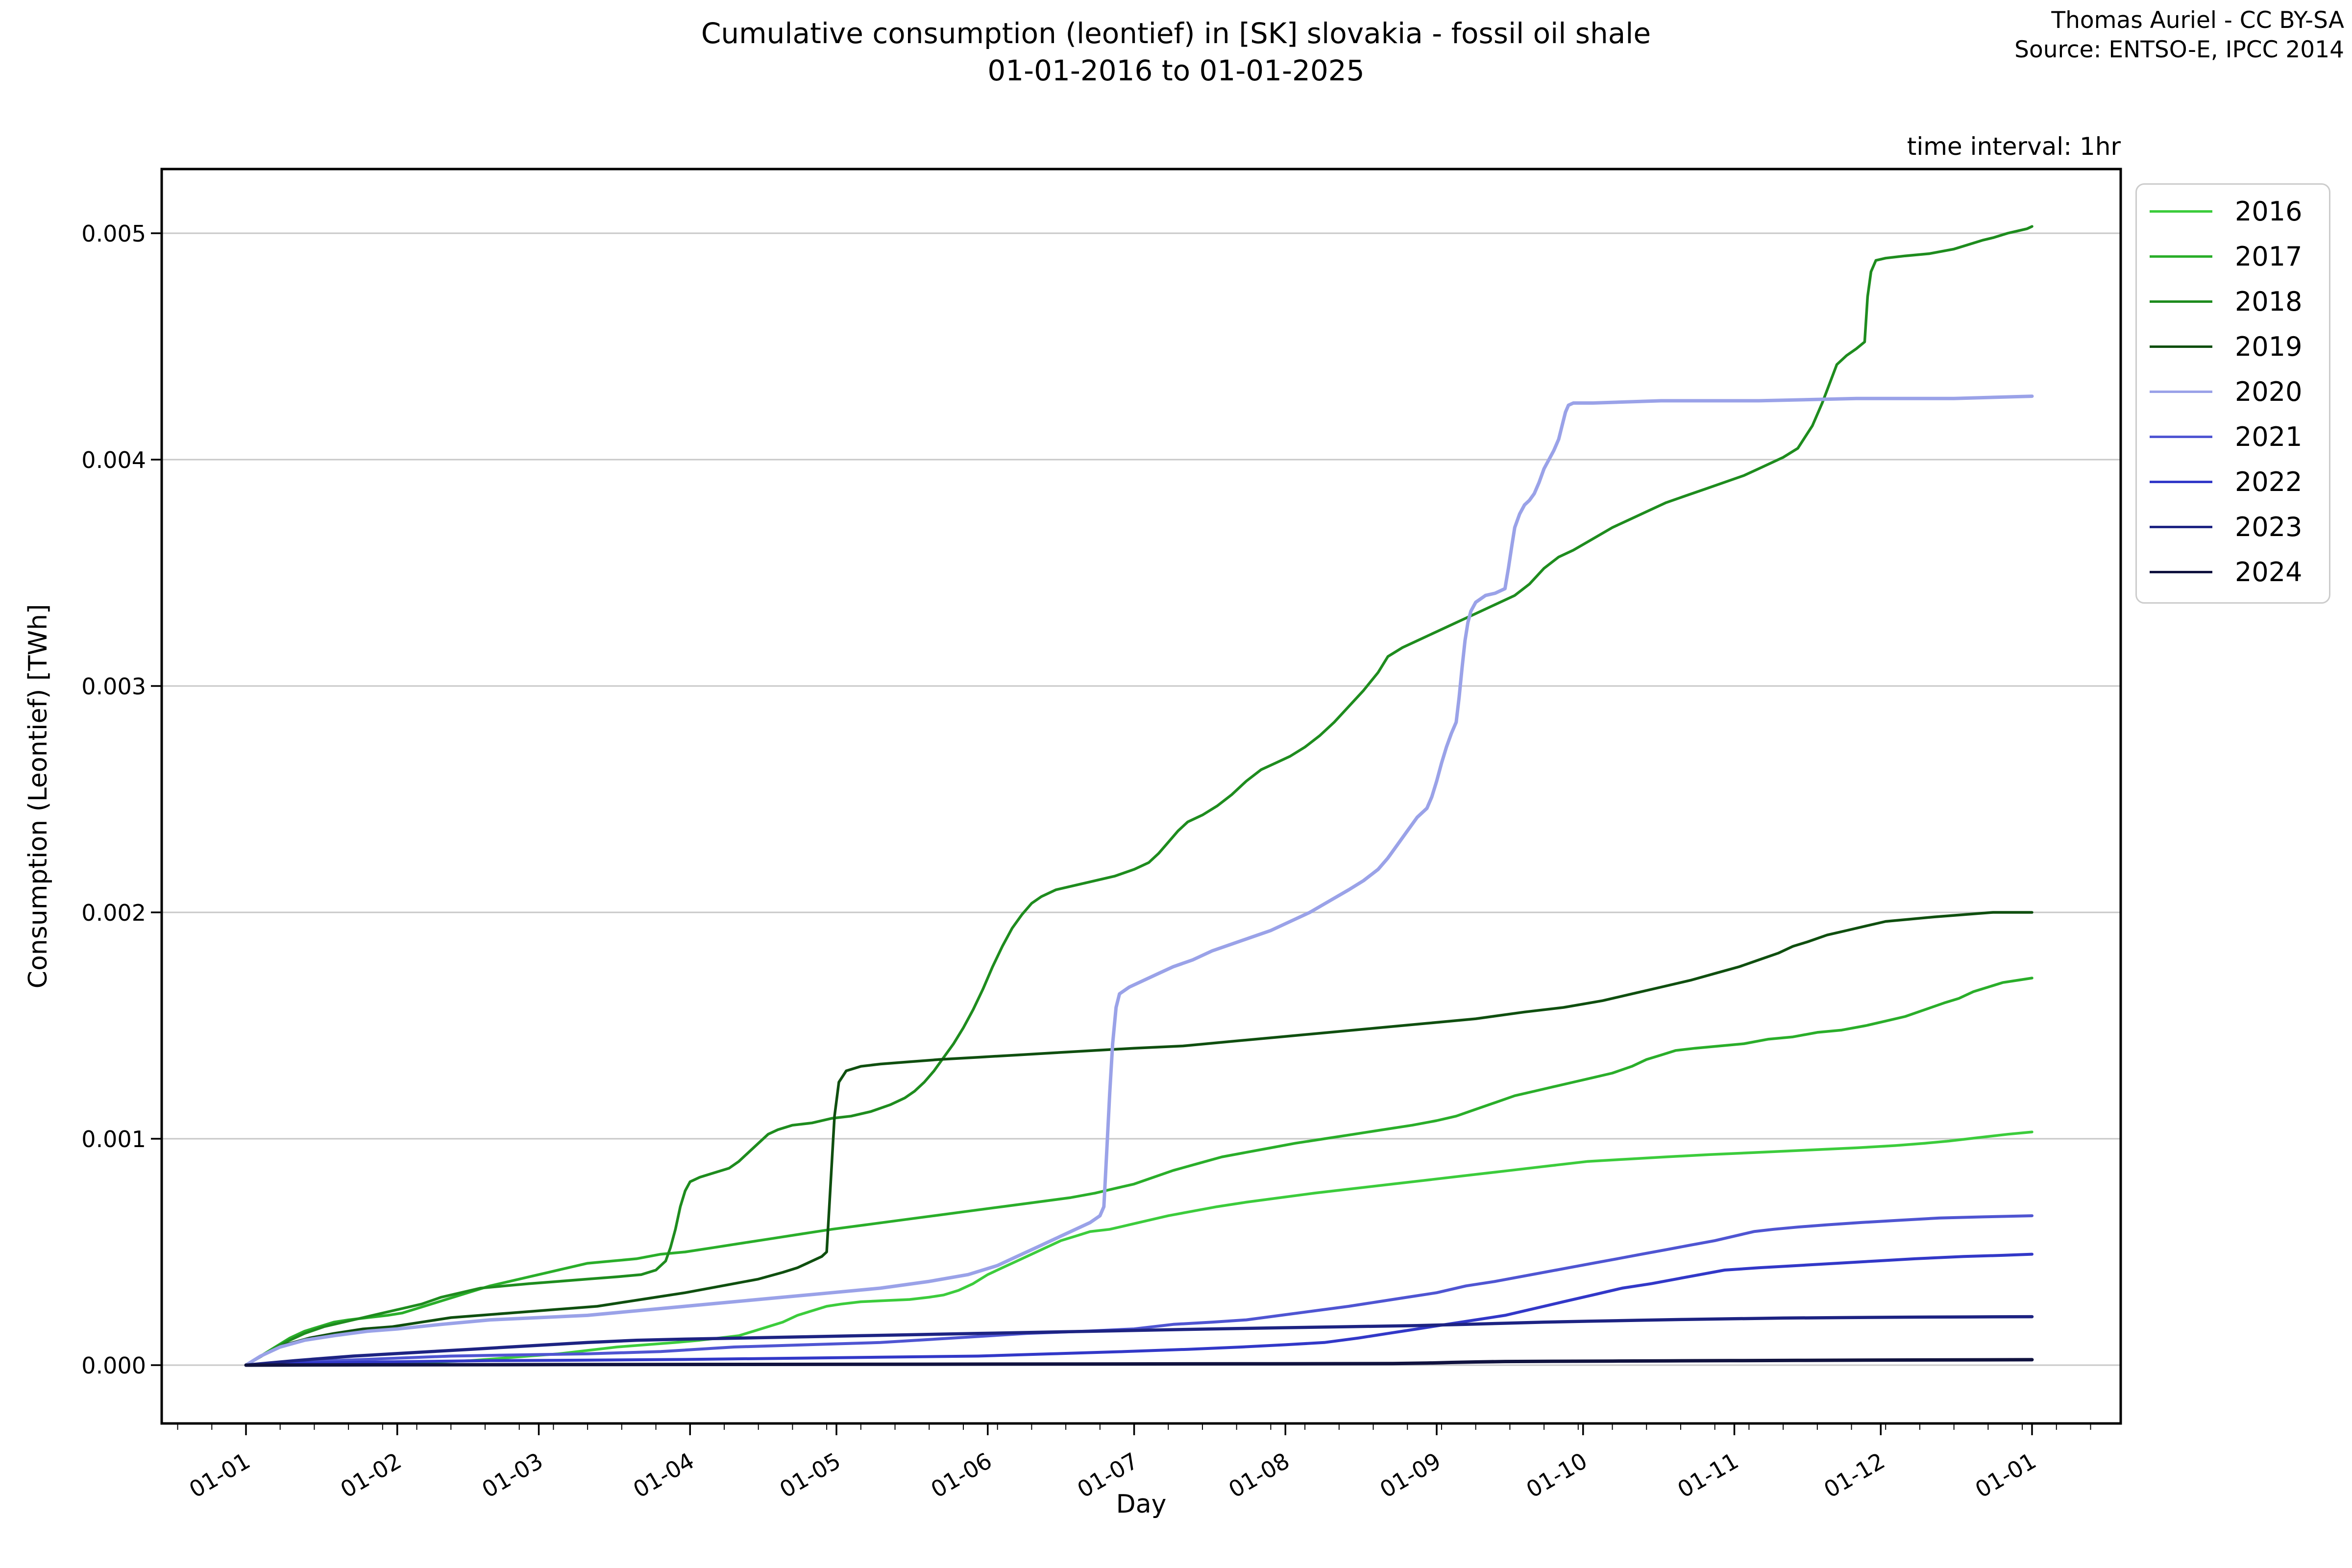 Image resolution: width=2352 pixels, height=1568 pixels. Describe the element at coordinates (113, 233) in the screenshot. I see `y-tick-label: 0.005` at that location.